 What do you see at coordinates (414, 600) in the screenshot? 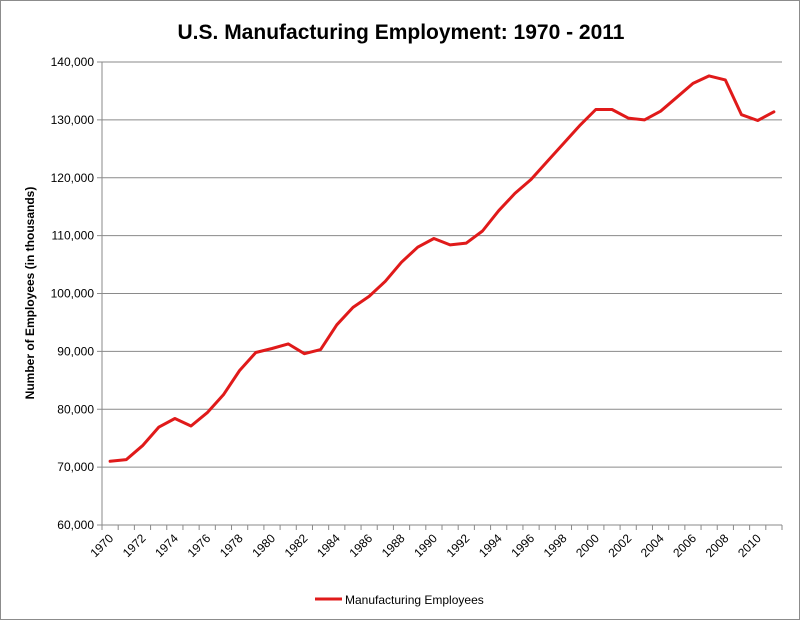
I see `legend-label: Manufacturing Employees` at bounding box center [414, 600].